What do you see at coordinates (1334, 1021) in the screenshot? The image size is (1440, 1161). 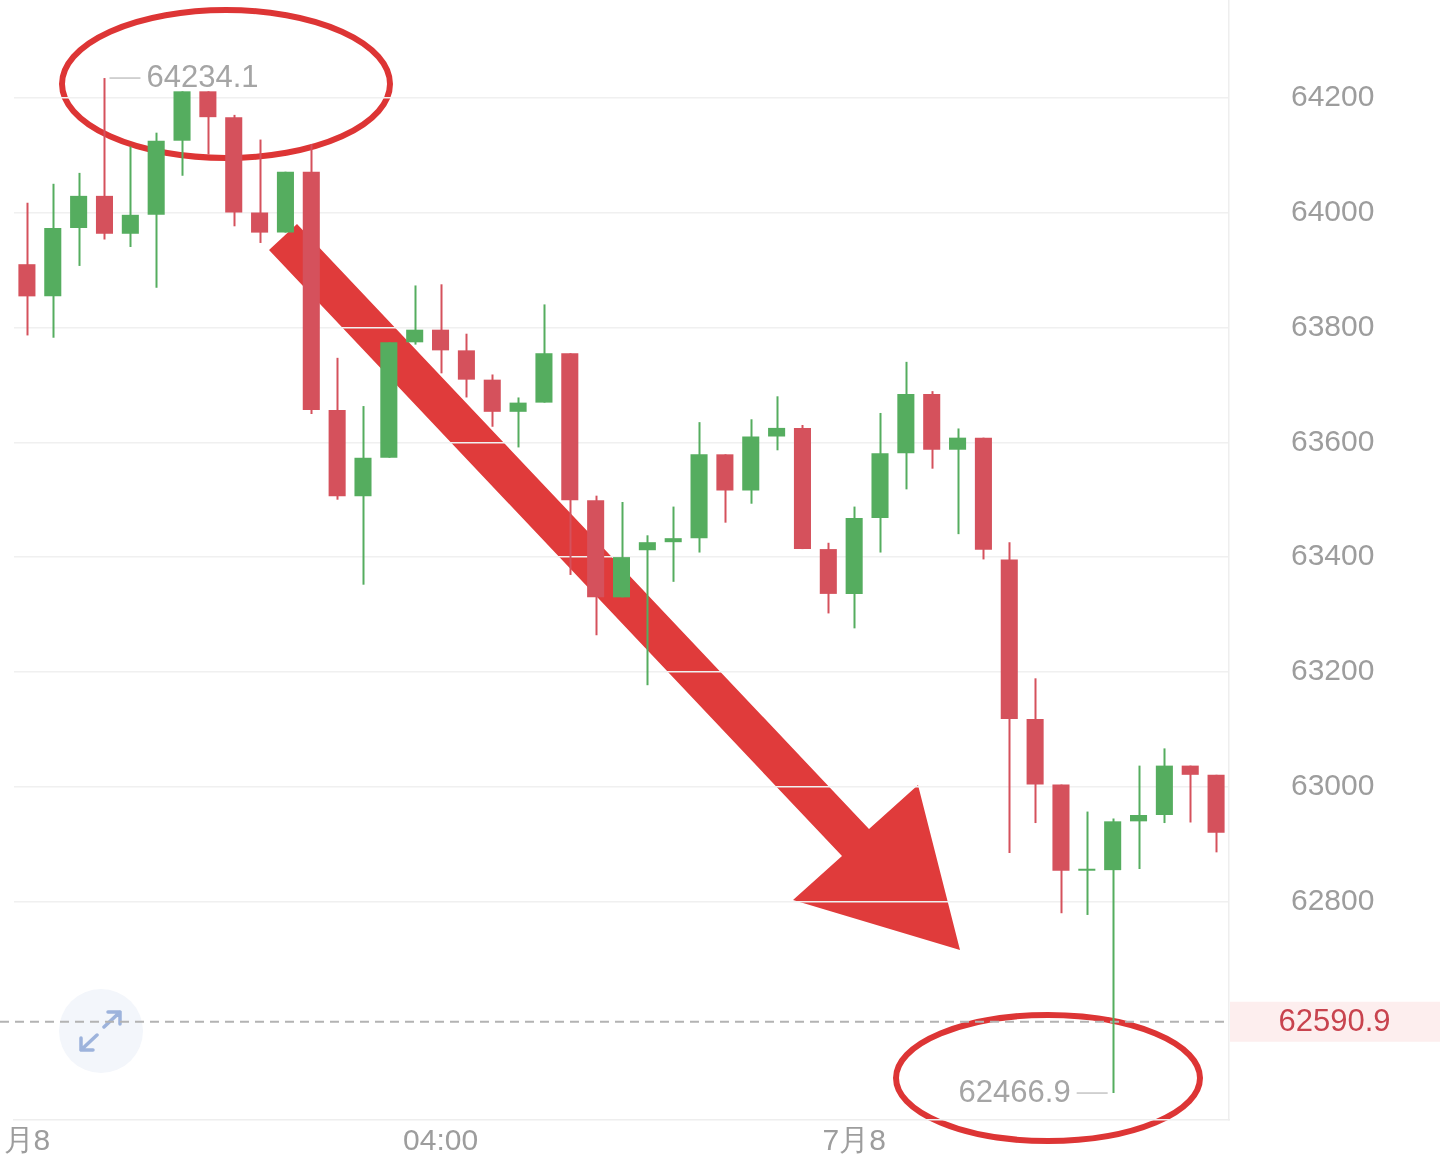 I see `ref-line-label: 62590.9` at bounding box center [1334, 1021].